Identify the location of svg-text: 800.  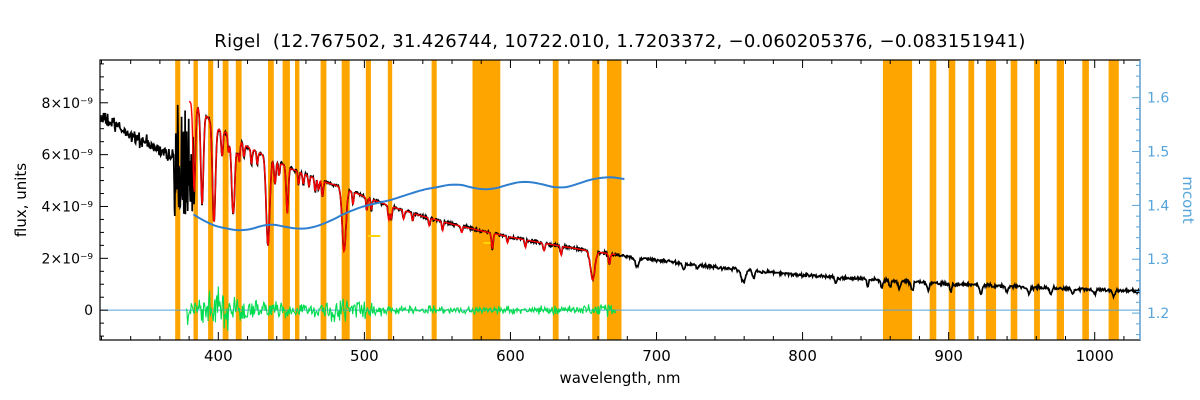
(802, 356).